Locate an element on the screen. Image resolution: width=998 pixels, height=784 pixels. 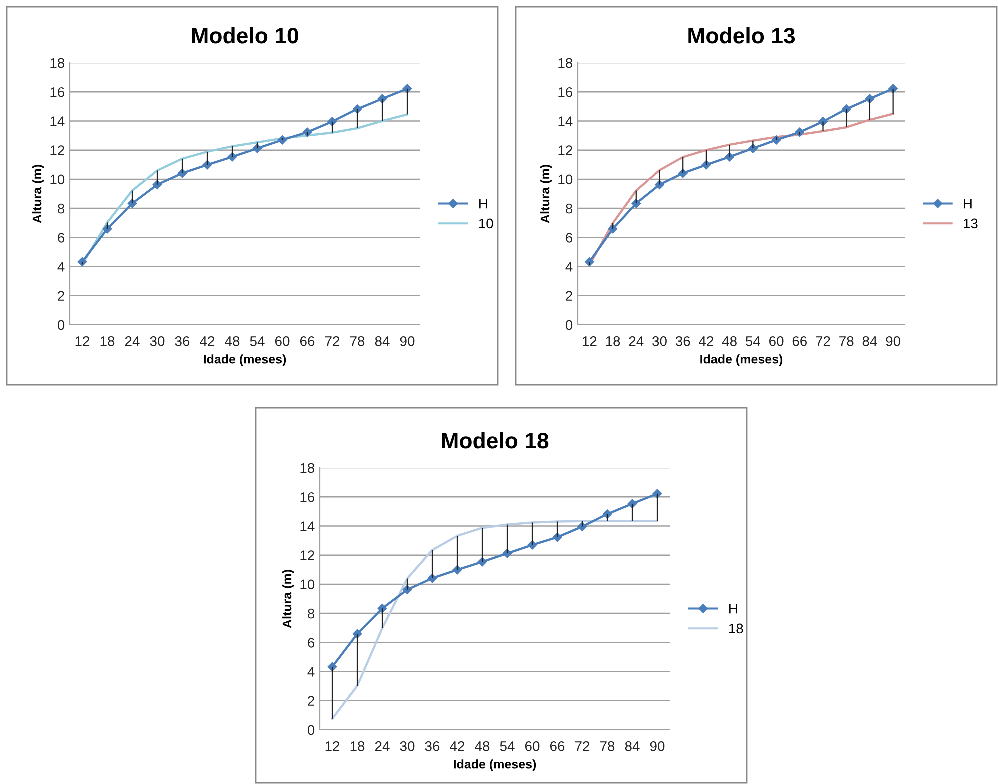
legend-label: 18 is located at coordinates (736, 629).